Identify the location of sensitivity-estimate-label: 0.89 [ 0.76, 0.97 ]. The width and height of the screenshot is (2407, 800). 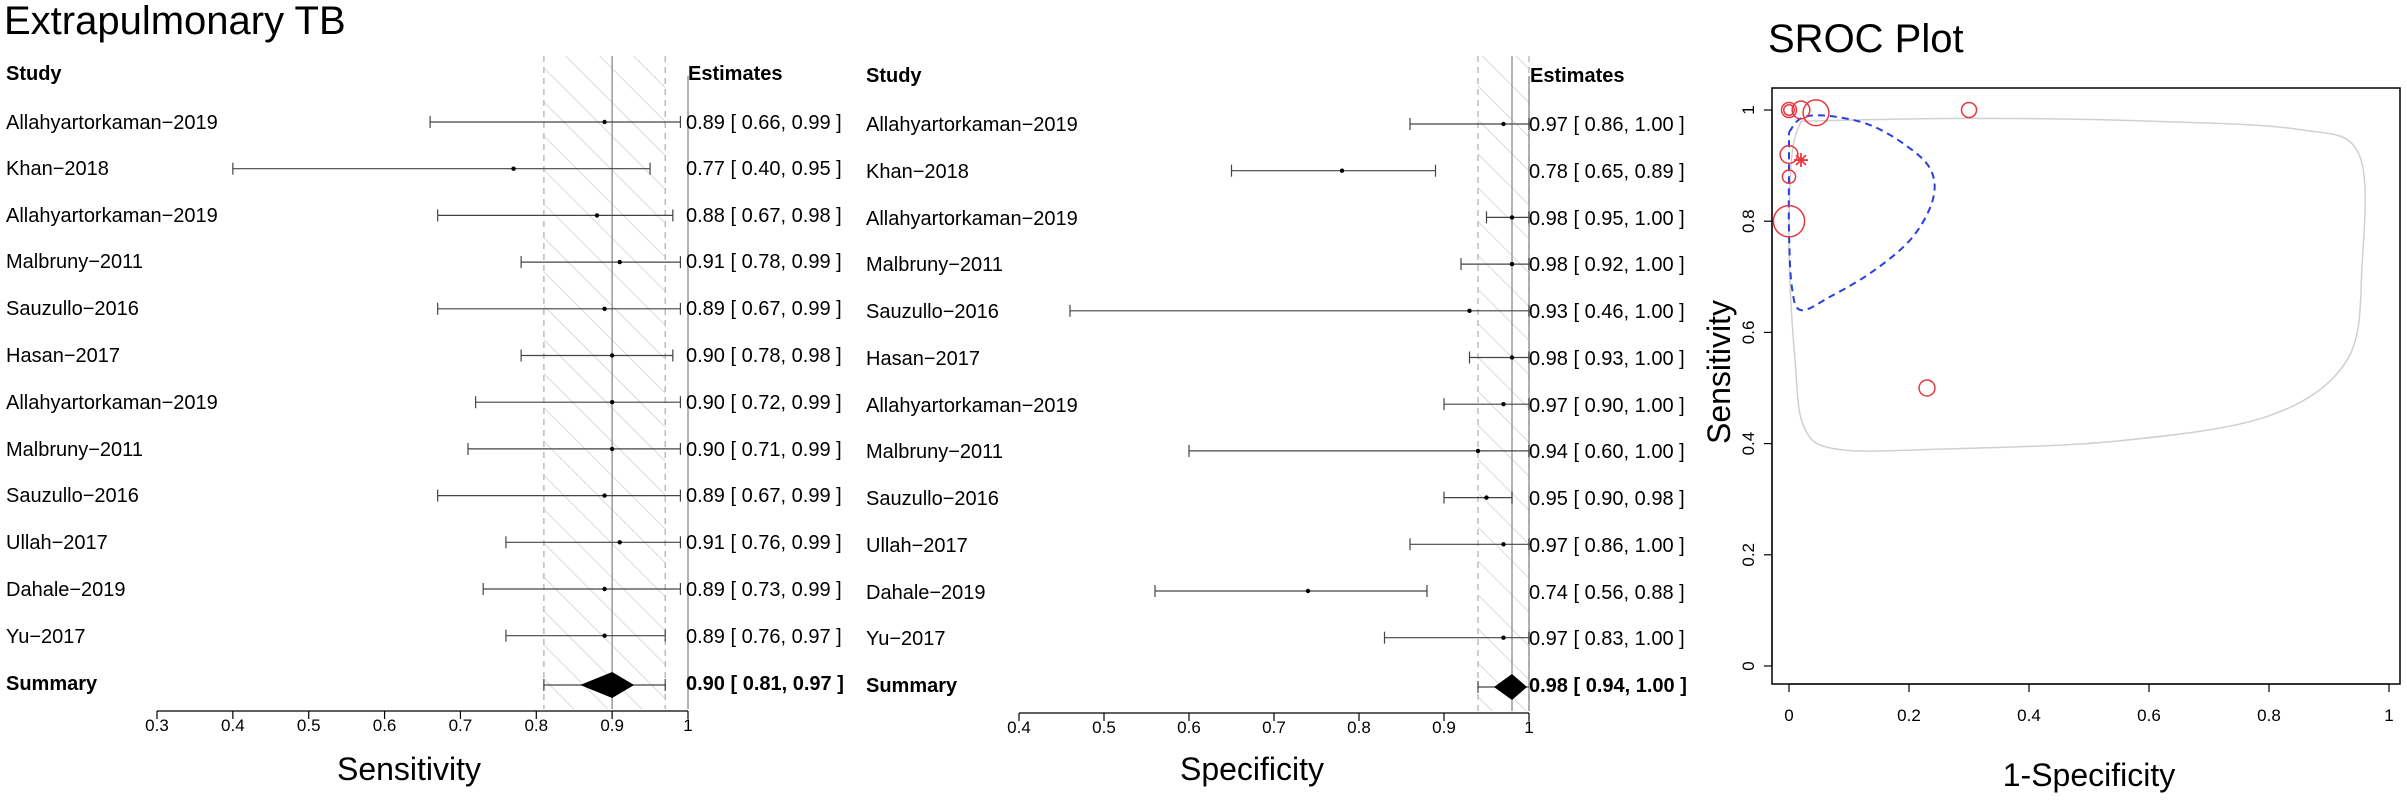
(764, 637).